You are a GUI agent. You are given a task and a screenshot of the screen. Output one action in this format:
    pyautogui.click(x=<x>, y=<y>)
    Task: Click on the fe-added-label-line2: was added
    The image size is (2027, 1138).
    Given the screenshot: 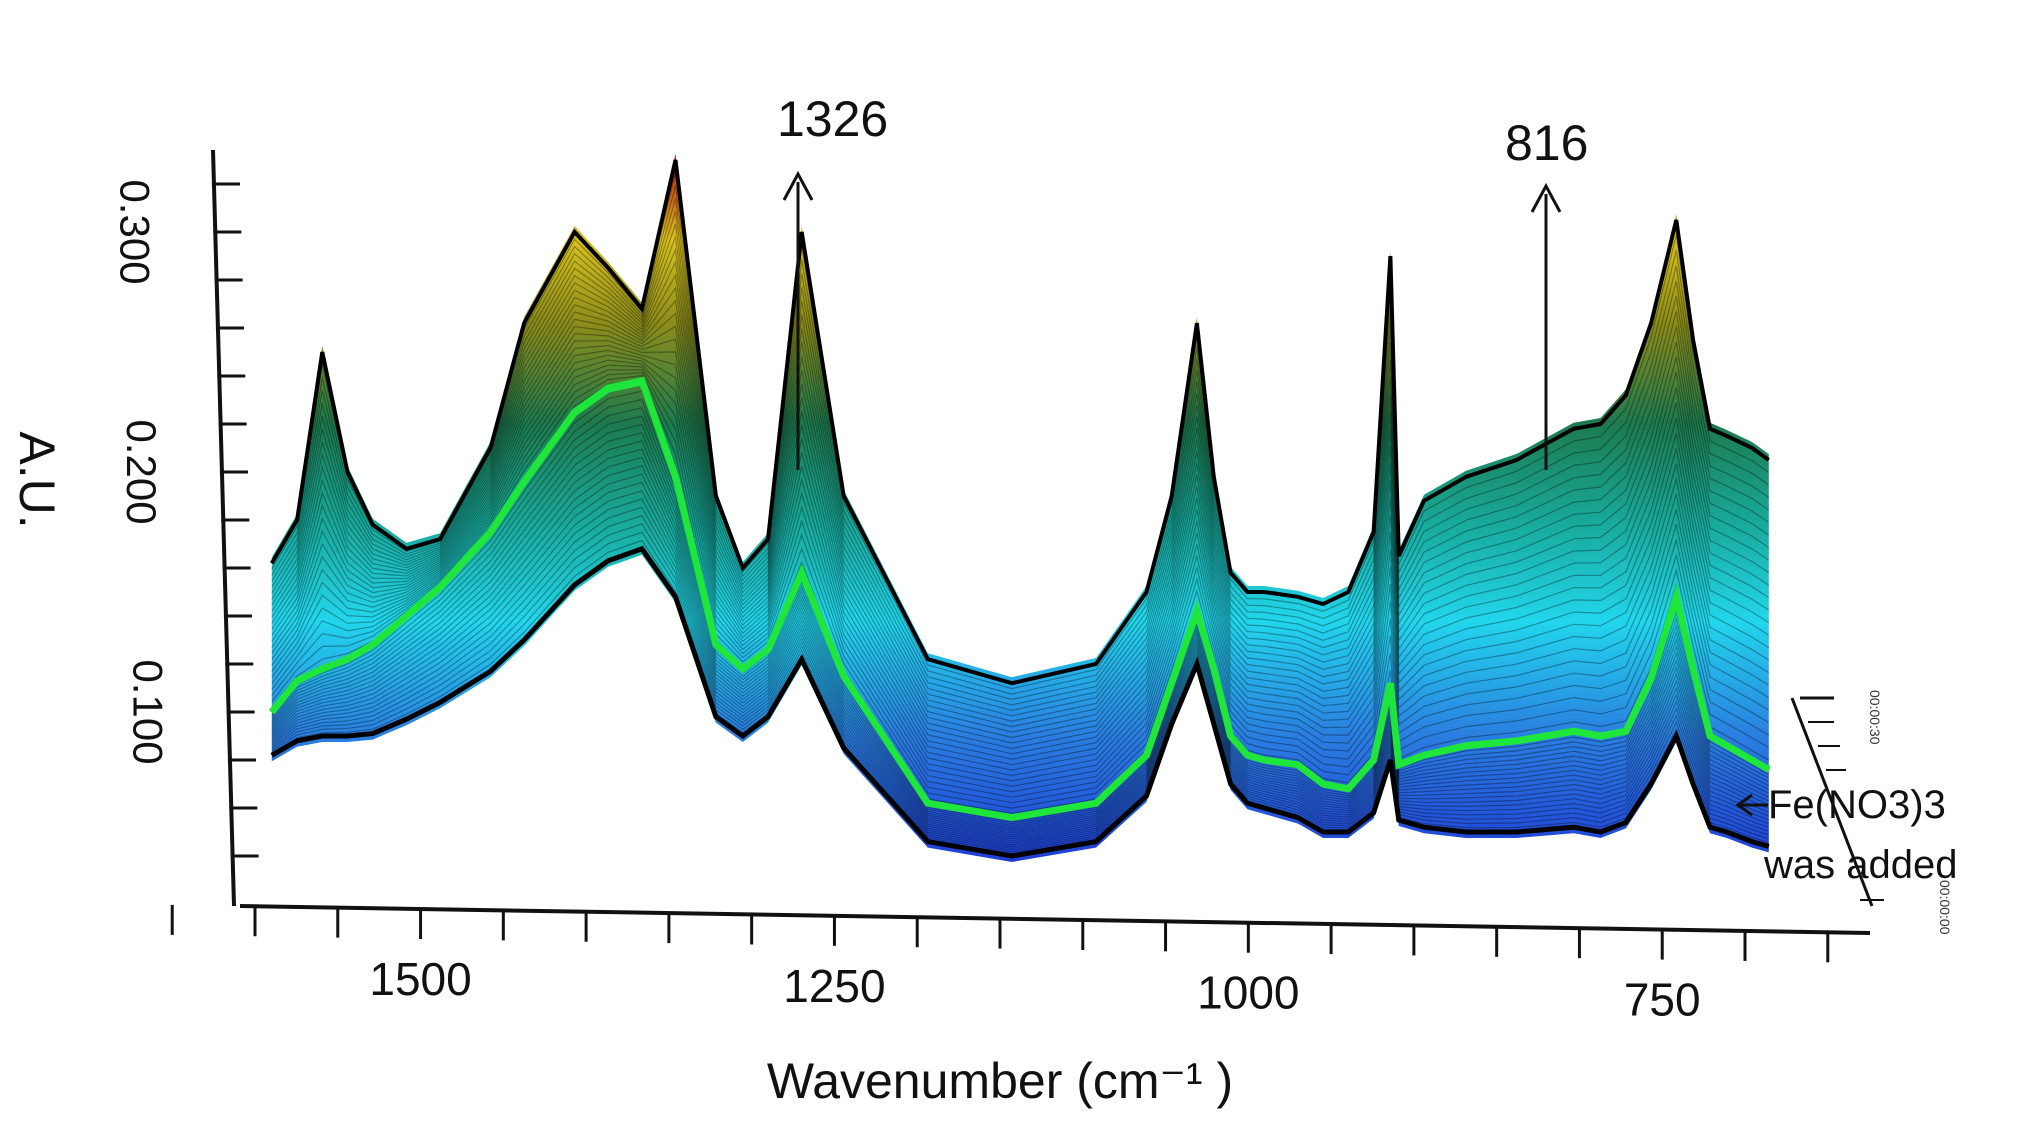 What is the action you would take?
    pyautogui.click(x=1860, y=865)
    